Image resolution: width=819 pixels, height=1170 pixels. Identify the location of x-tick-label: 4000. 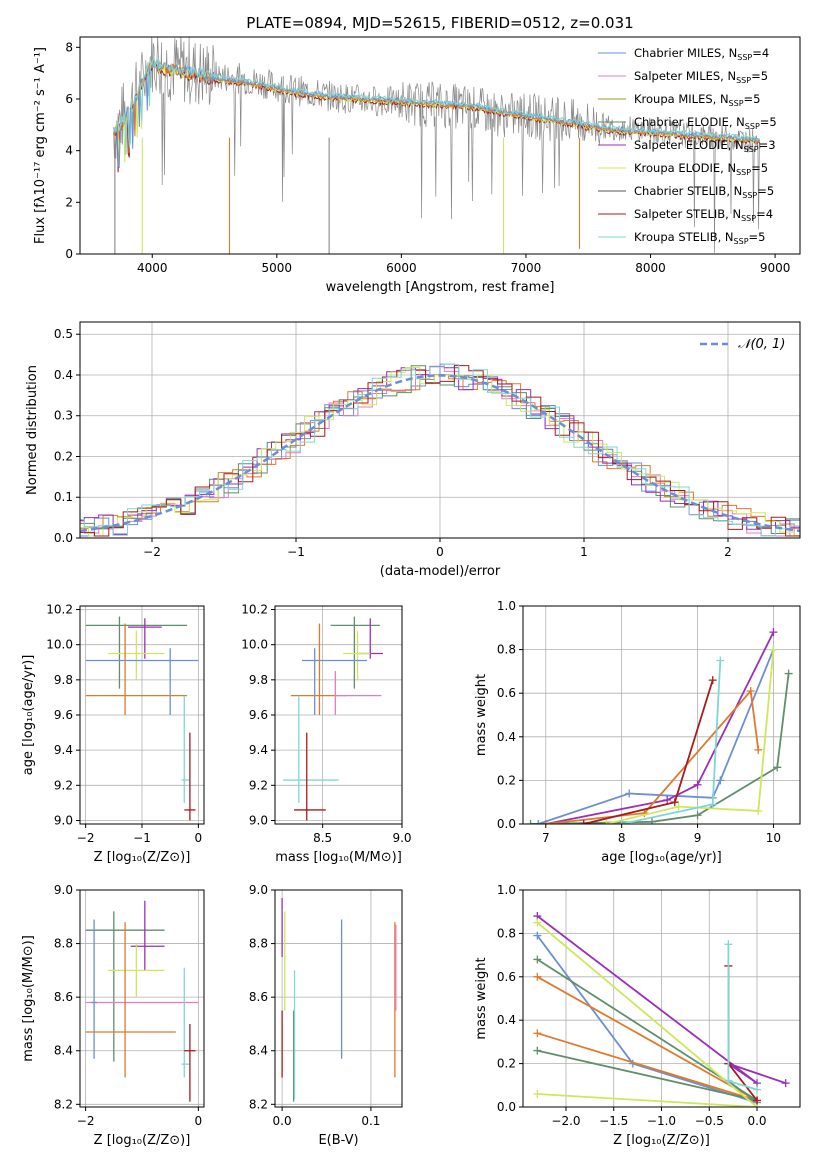
(152, 268).